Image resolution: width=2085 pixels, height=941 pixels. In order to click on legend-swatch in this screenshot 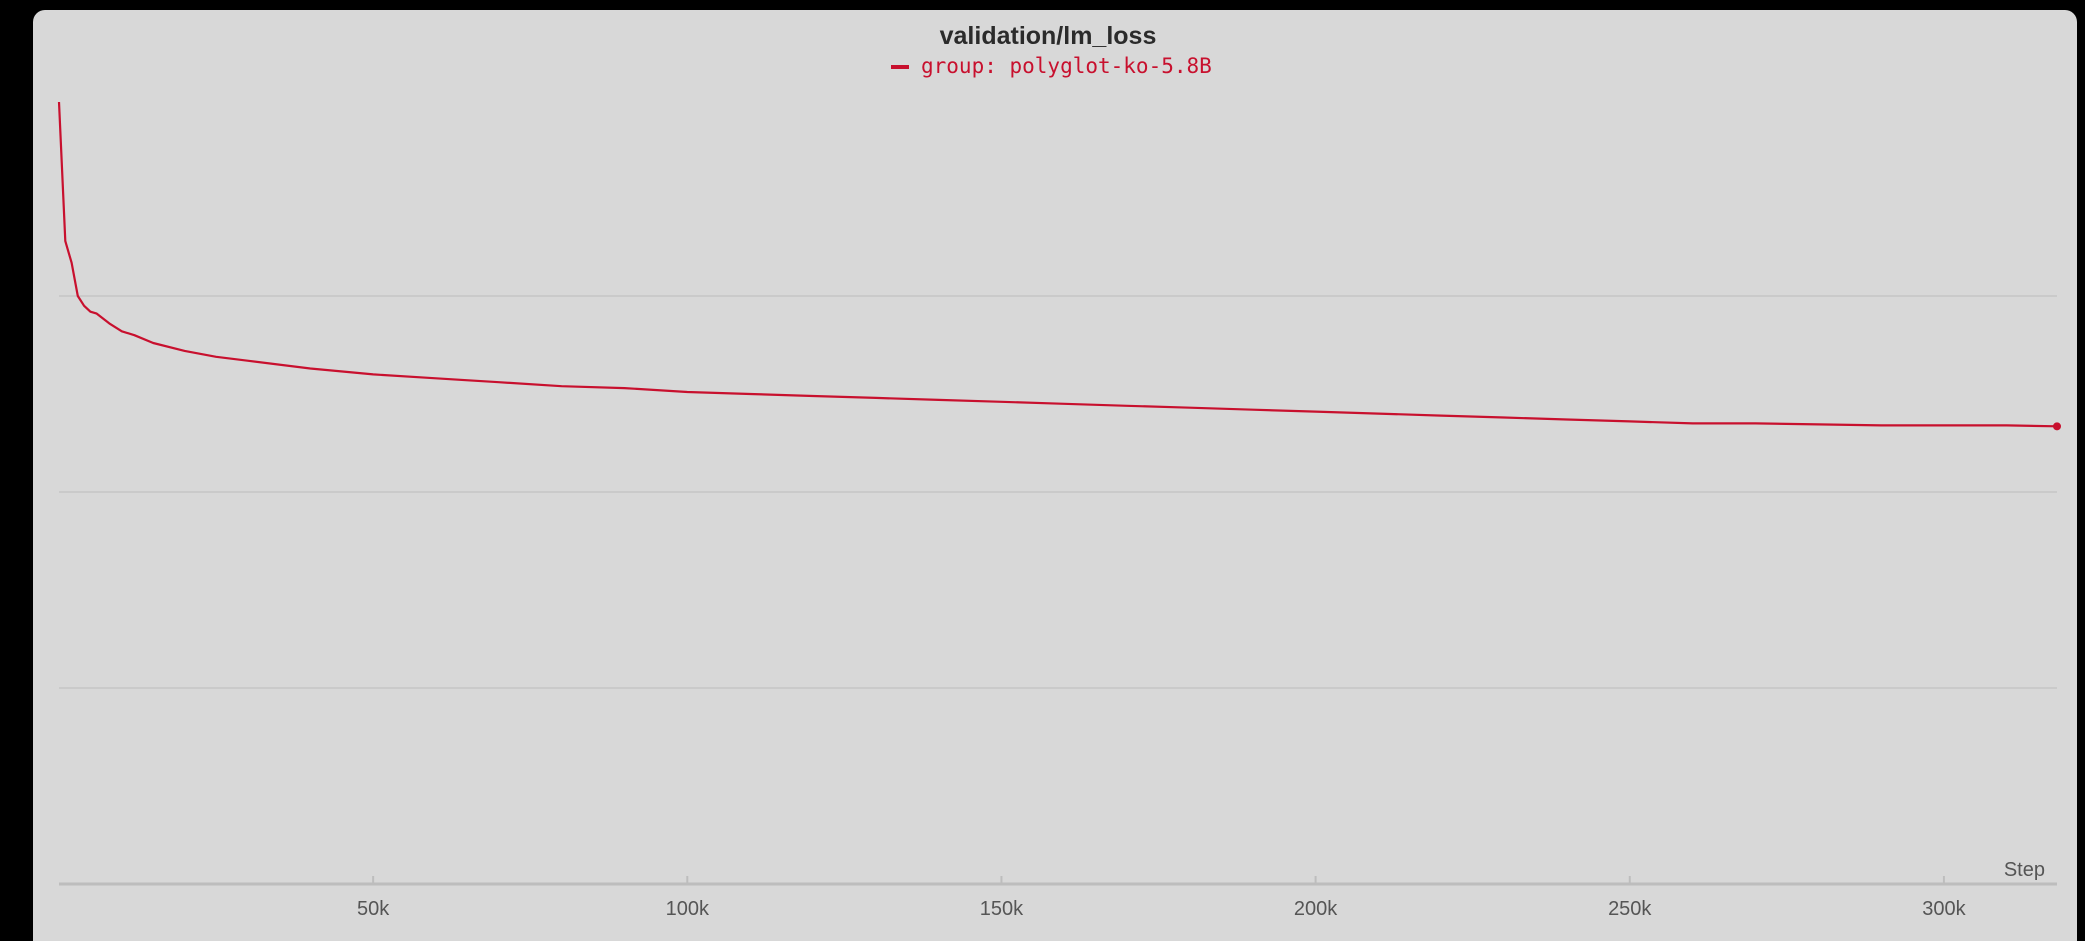, I will do `click(900, 67)`.